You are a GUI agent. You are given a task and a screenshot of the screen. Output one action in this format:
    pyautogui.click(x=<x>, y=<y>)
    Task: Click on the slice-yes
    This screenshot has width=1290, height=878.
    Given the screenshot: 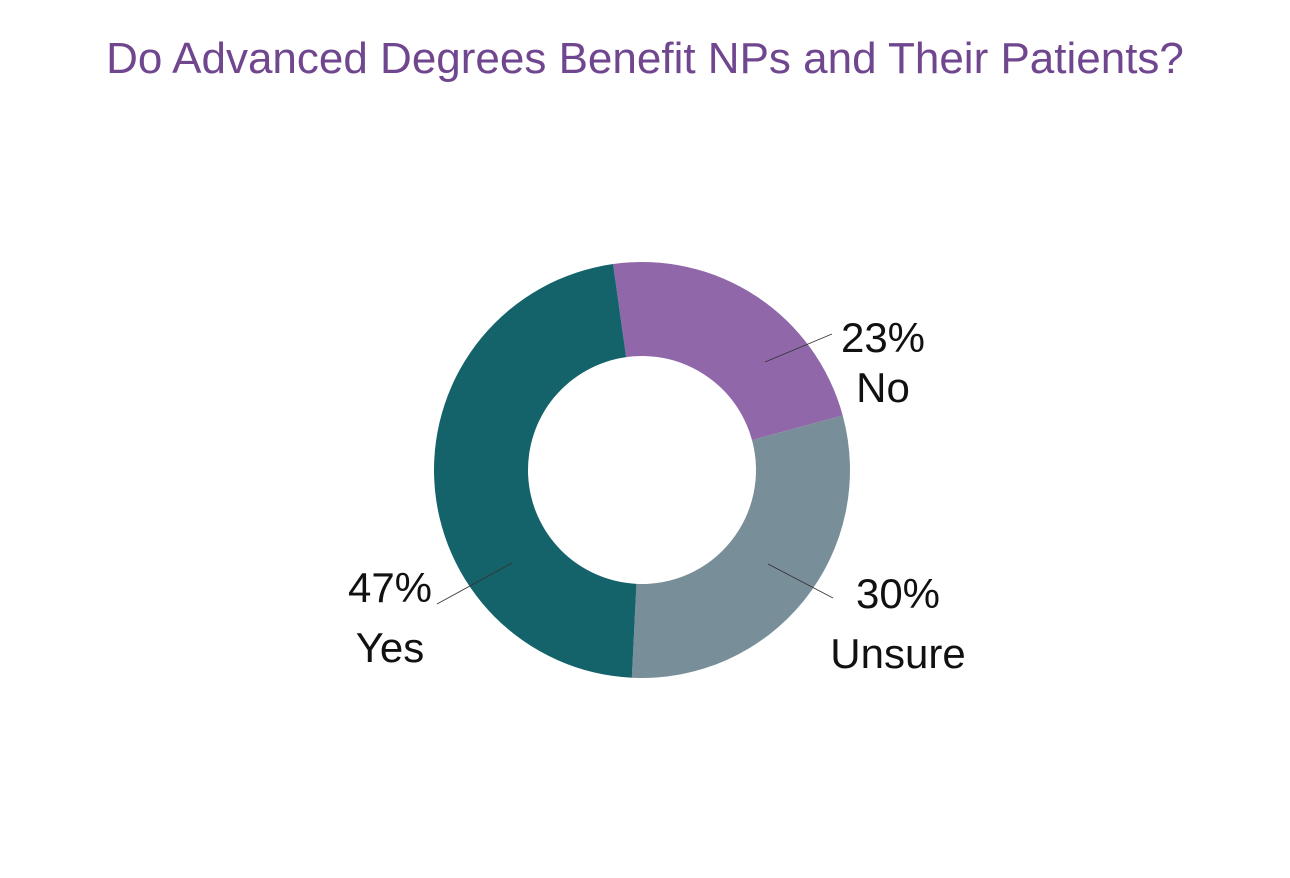 What is the action you would take?
    pyautogui.click(x=535, y=471)
    